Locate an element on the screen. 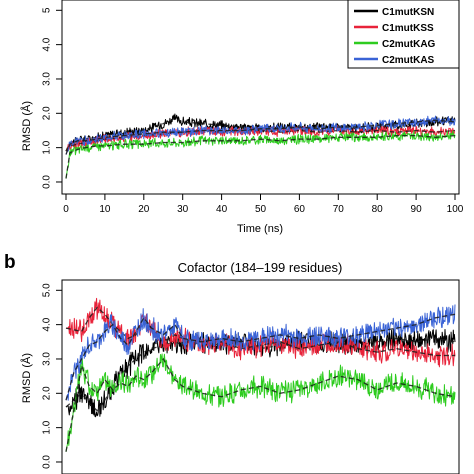 The width and height of the screenshot is (474, 474). panel-a-y-tick-label: 4.0 is located at coordinates (47, 44).